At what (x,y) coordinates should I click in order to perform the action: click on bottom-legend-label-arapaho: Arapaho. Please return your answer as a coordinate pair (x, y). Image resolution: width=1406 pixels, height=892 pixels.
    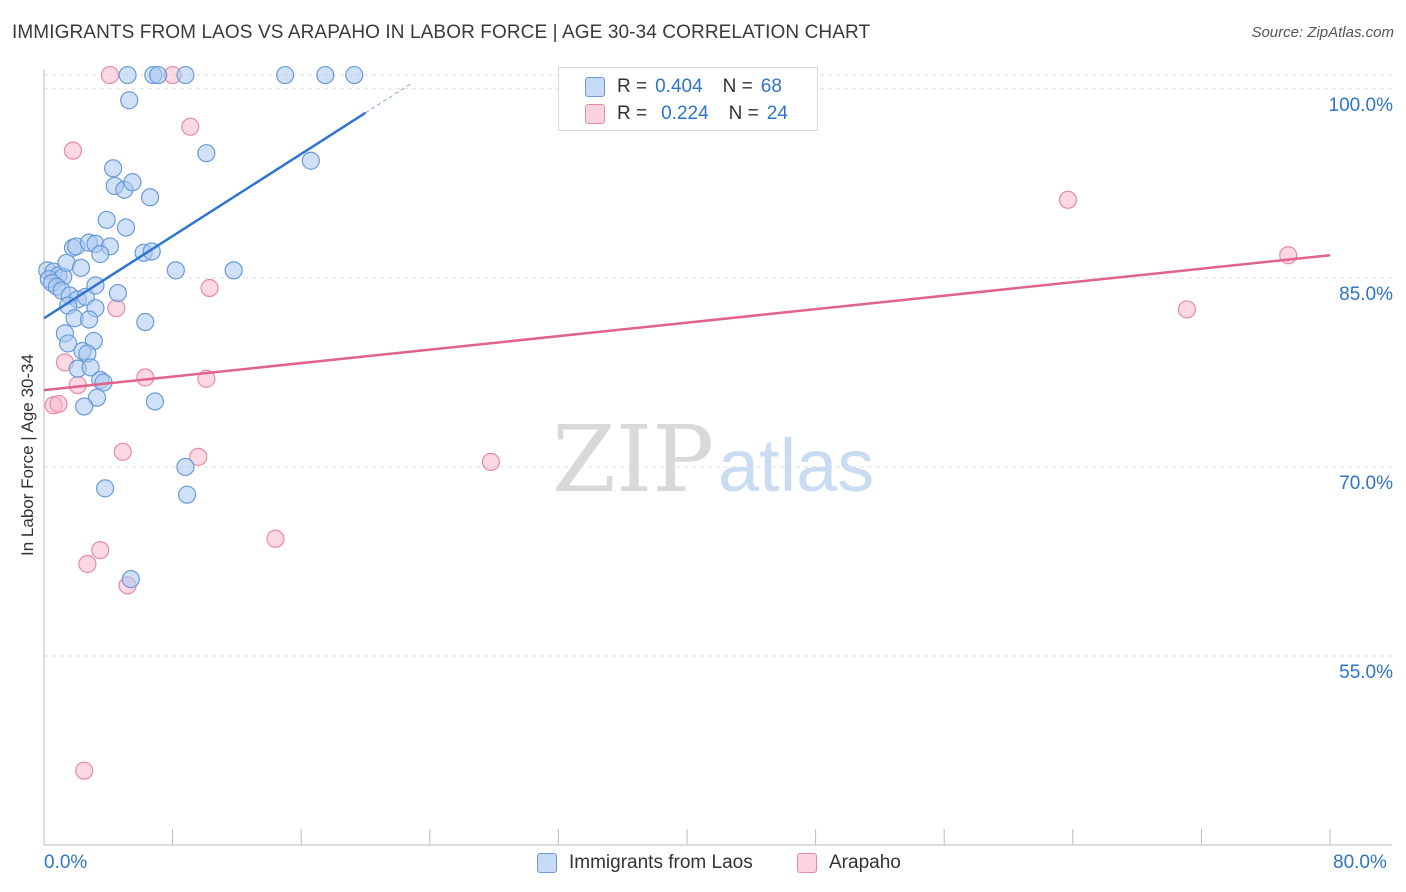
    Looking at the image, I should click on (865, 862).